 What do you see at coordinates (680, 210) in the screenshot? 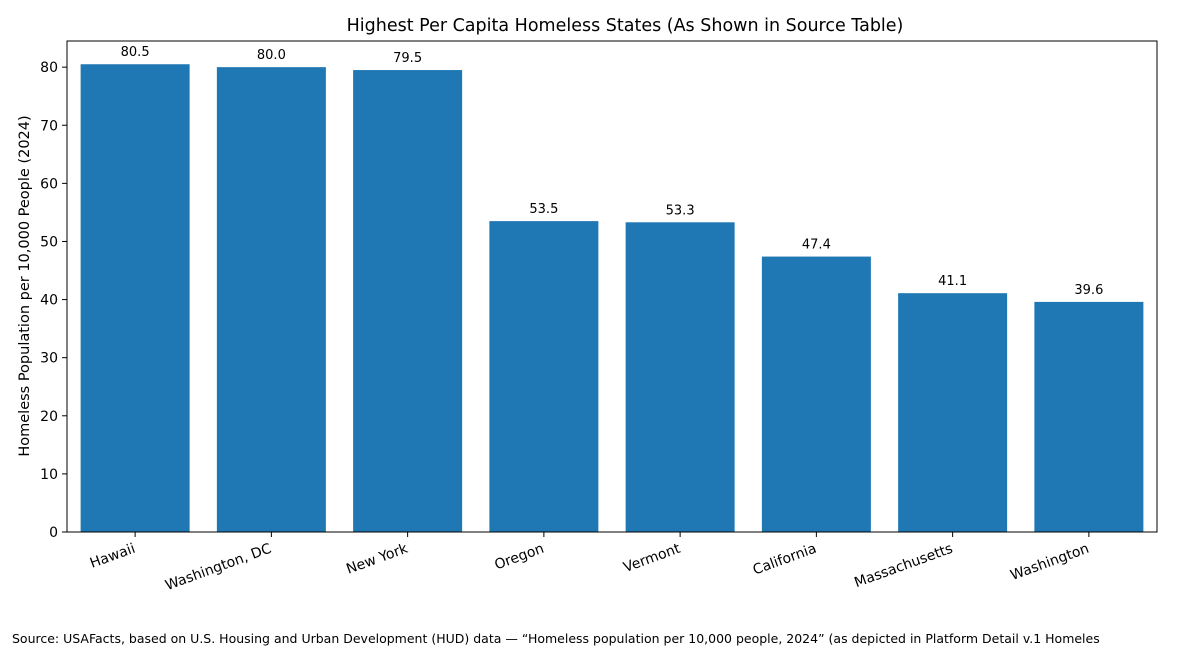
I see `value-label: 53.3` at bounding box center [680, 210].